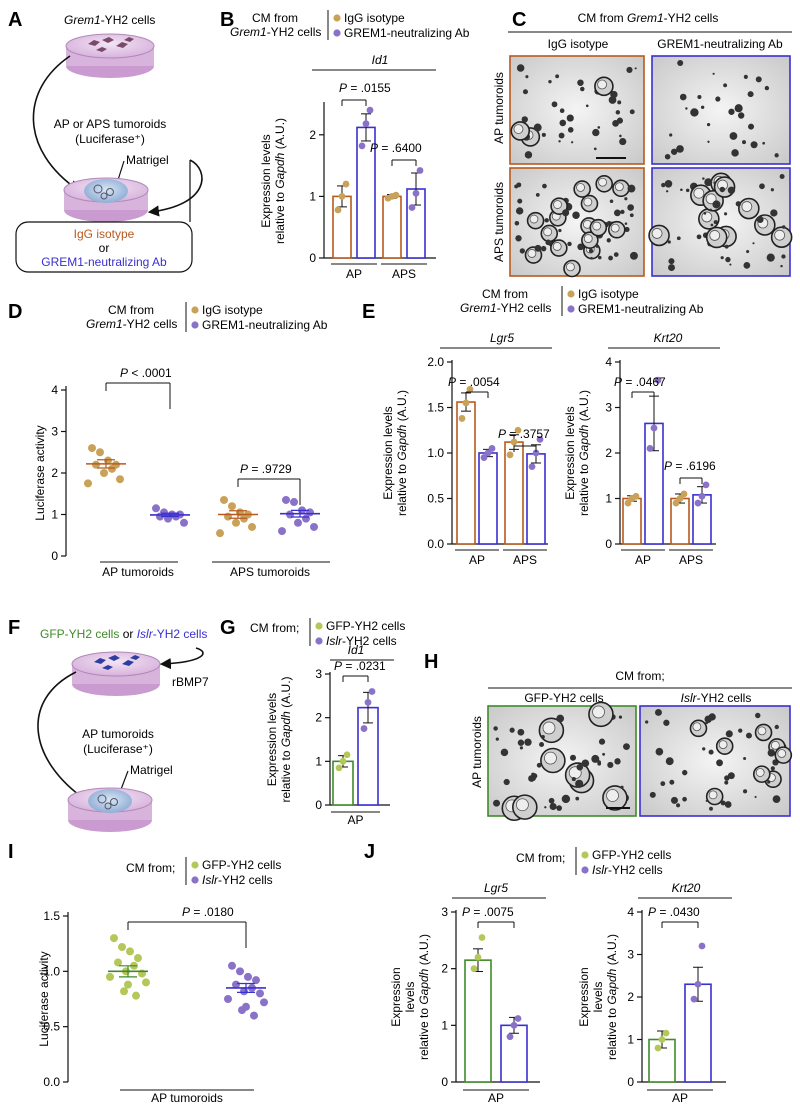 This screenshot has height=1111, width=800. What do you see at coordinates (540, 858) in the screenshot?
I see `legend-cm: CM from;` at bounding box center [540, 858].